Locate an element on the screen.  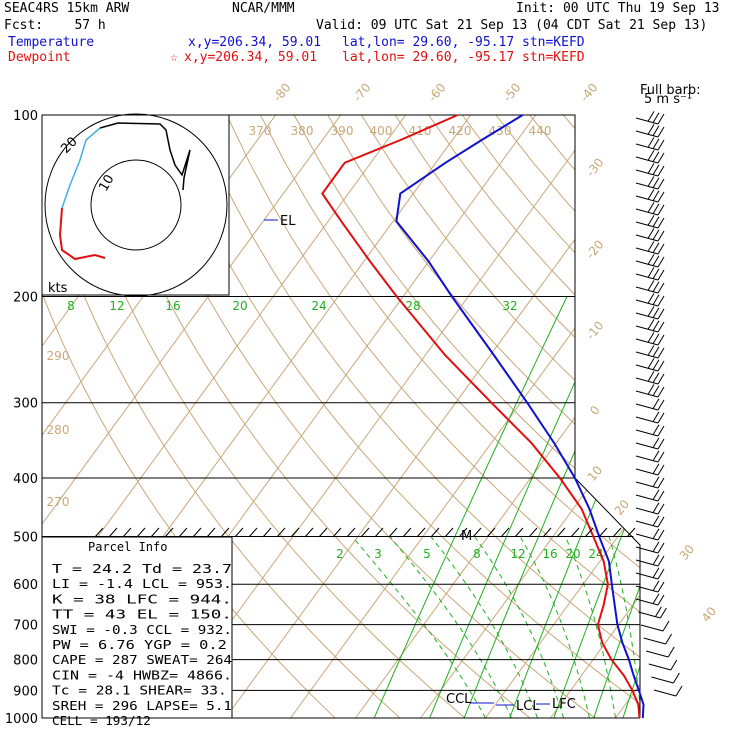
isotherm-label: -60 is located at coordinates (436, 92).